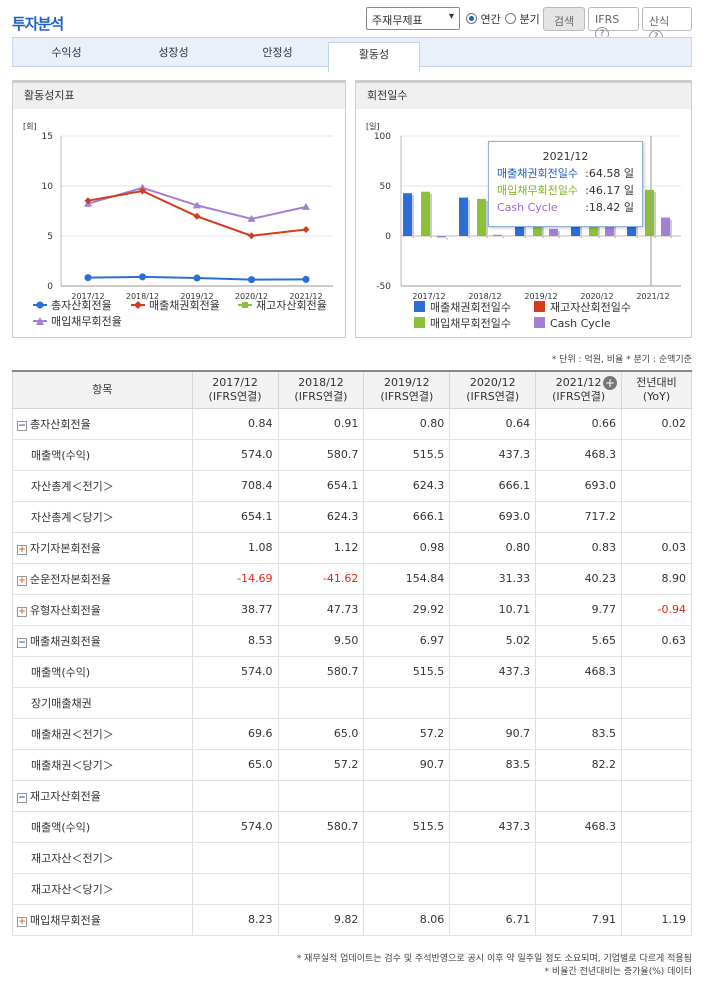 The image size is (703, 984). I want to click on radio-unchecked-icon, so click(510, 18).